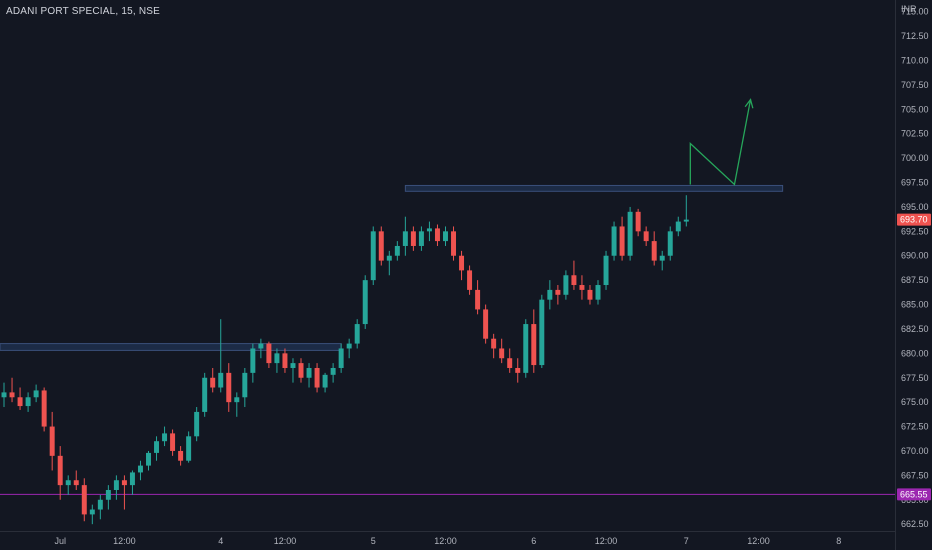 The height and width of the screenshot is (550, 932). I want to click on x-tick-label: 12:00, so click(445, 541).